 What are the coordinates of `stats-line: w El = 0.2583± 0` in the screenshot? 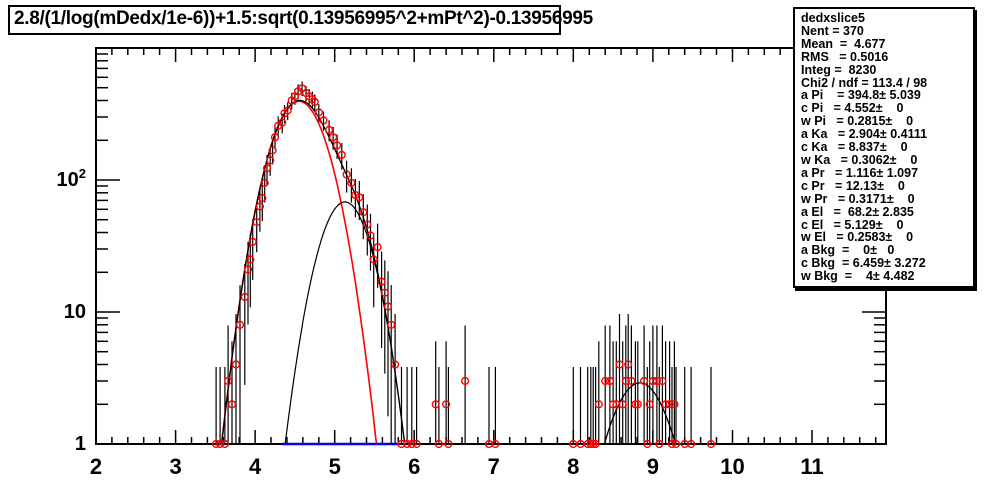 It's located at (857, 237).